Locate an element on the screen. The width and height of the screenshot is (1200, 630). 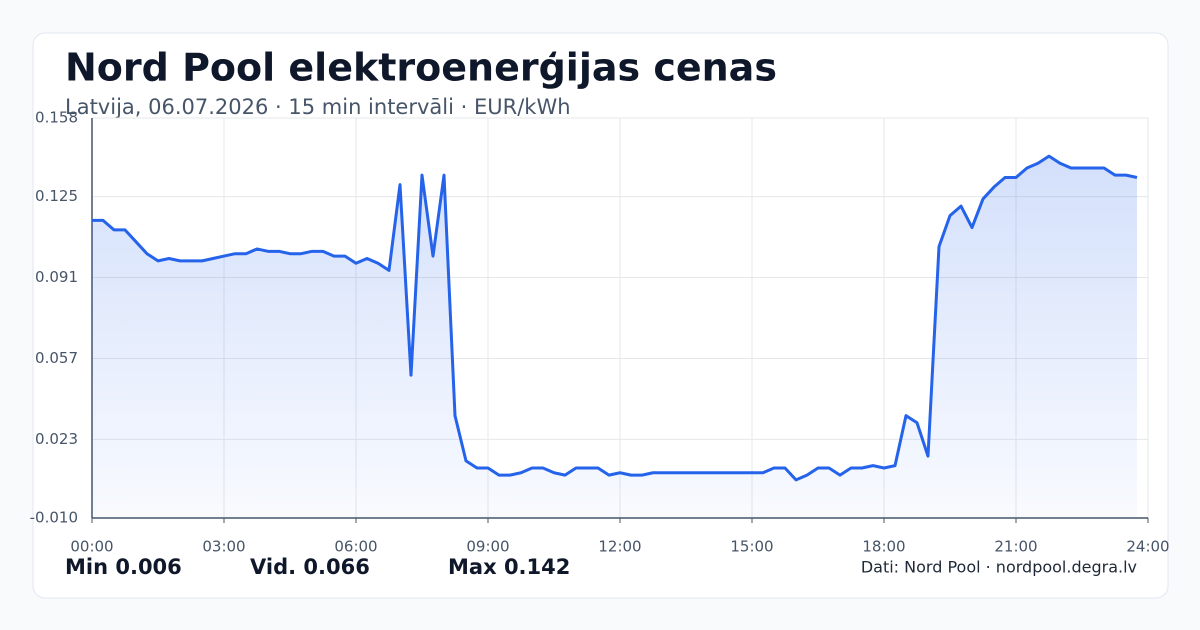
x-tick-label: 15:00 is located at coordinates (751, 547).